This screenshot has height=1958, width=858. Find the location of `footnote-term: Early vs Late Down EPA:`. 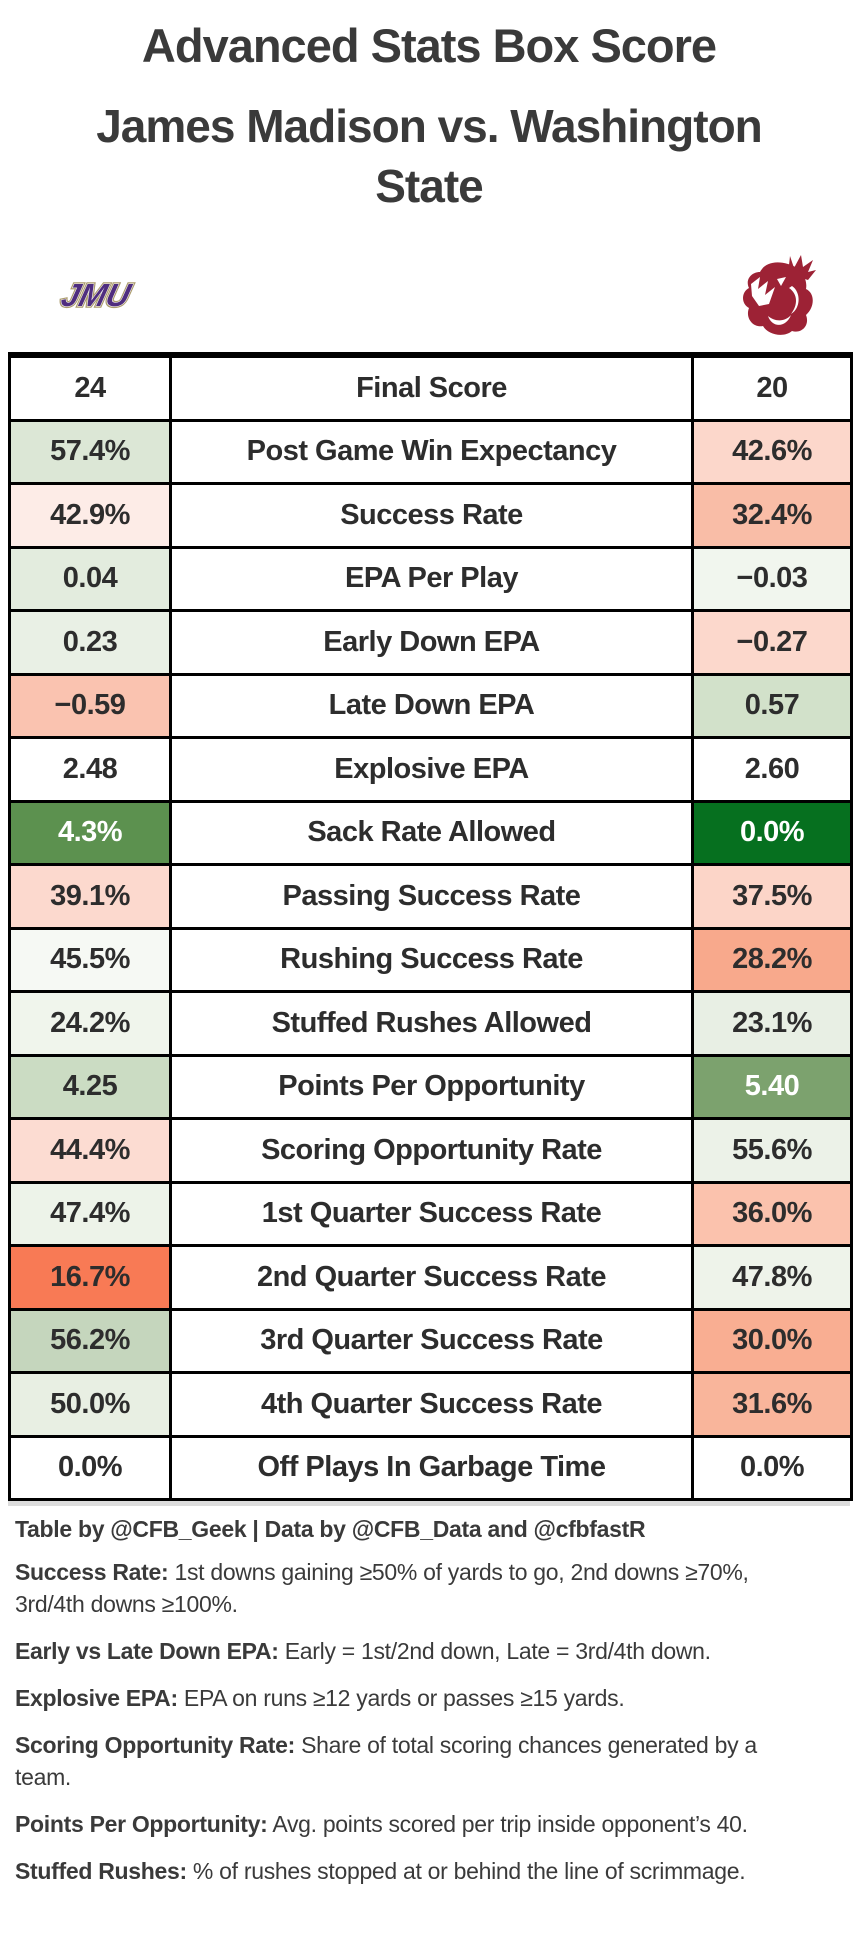

footnote-term: Early vs Late Down EPA: is located at coordinates (147, 1651).